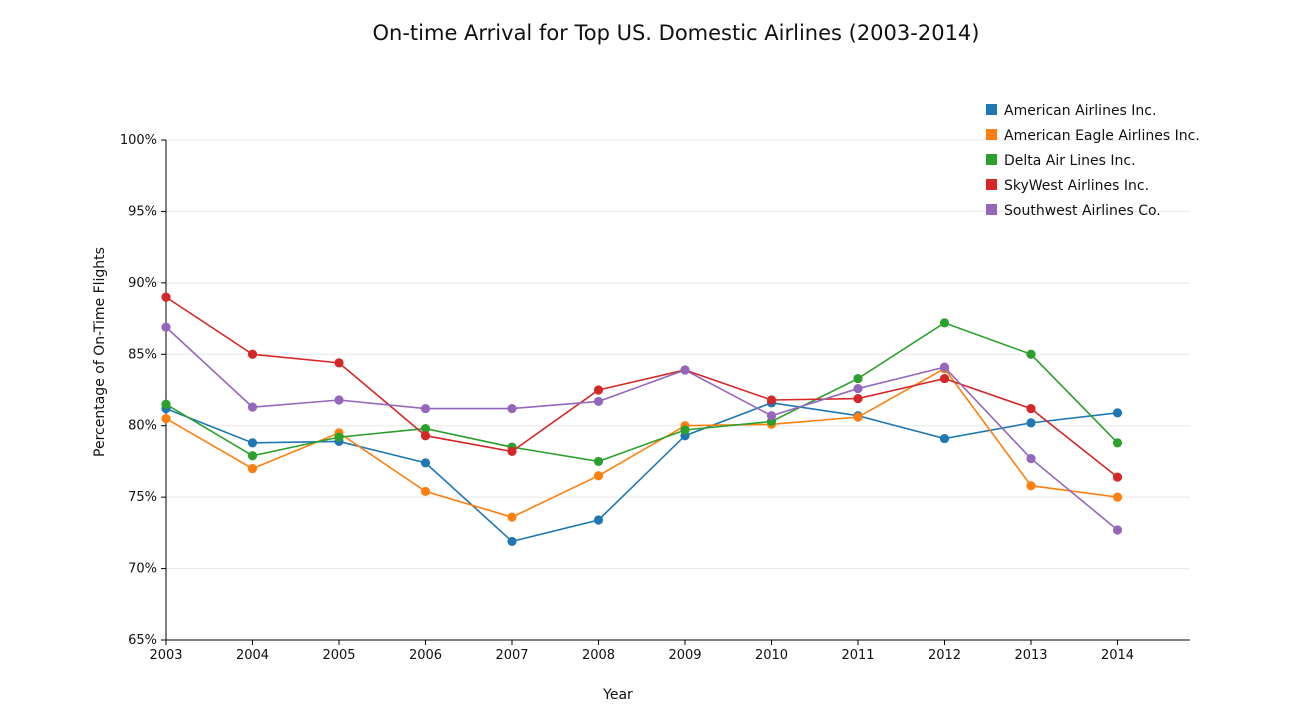 The image size is (1301, 727). Describe the element at coordinates (425, 655) in the screenshot. I see `x-tick-label: 2006` at that location.